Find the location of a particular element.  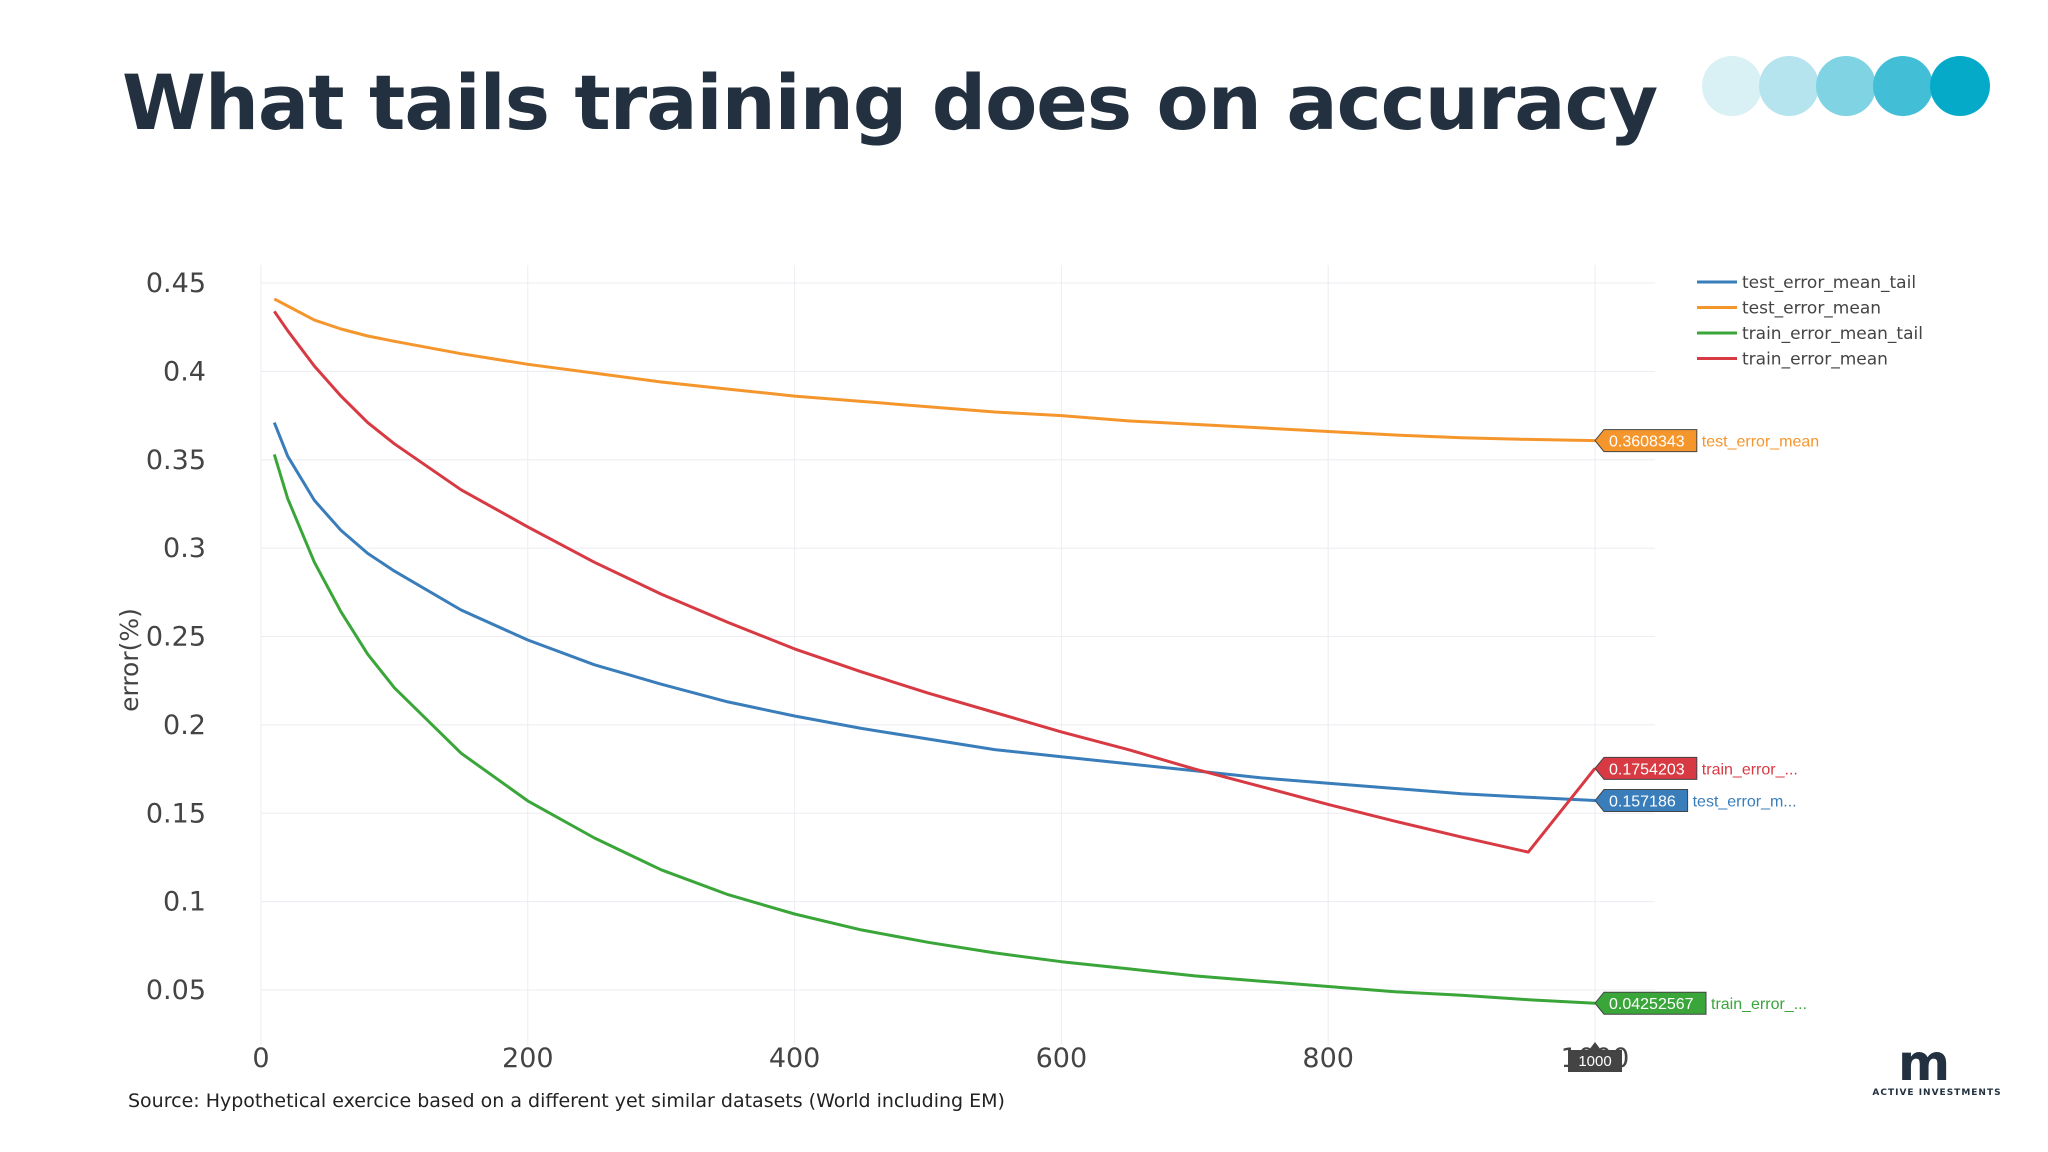

y-tick-label: 0.15 is located at coordinates (176, 813).